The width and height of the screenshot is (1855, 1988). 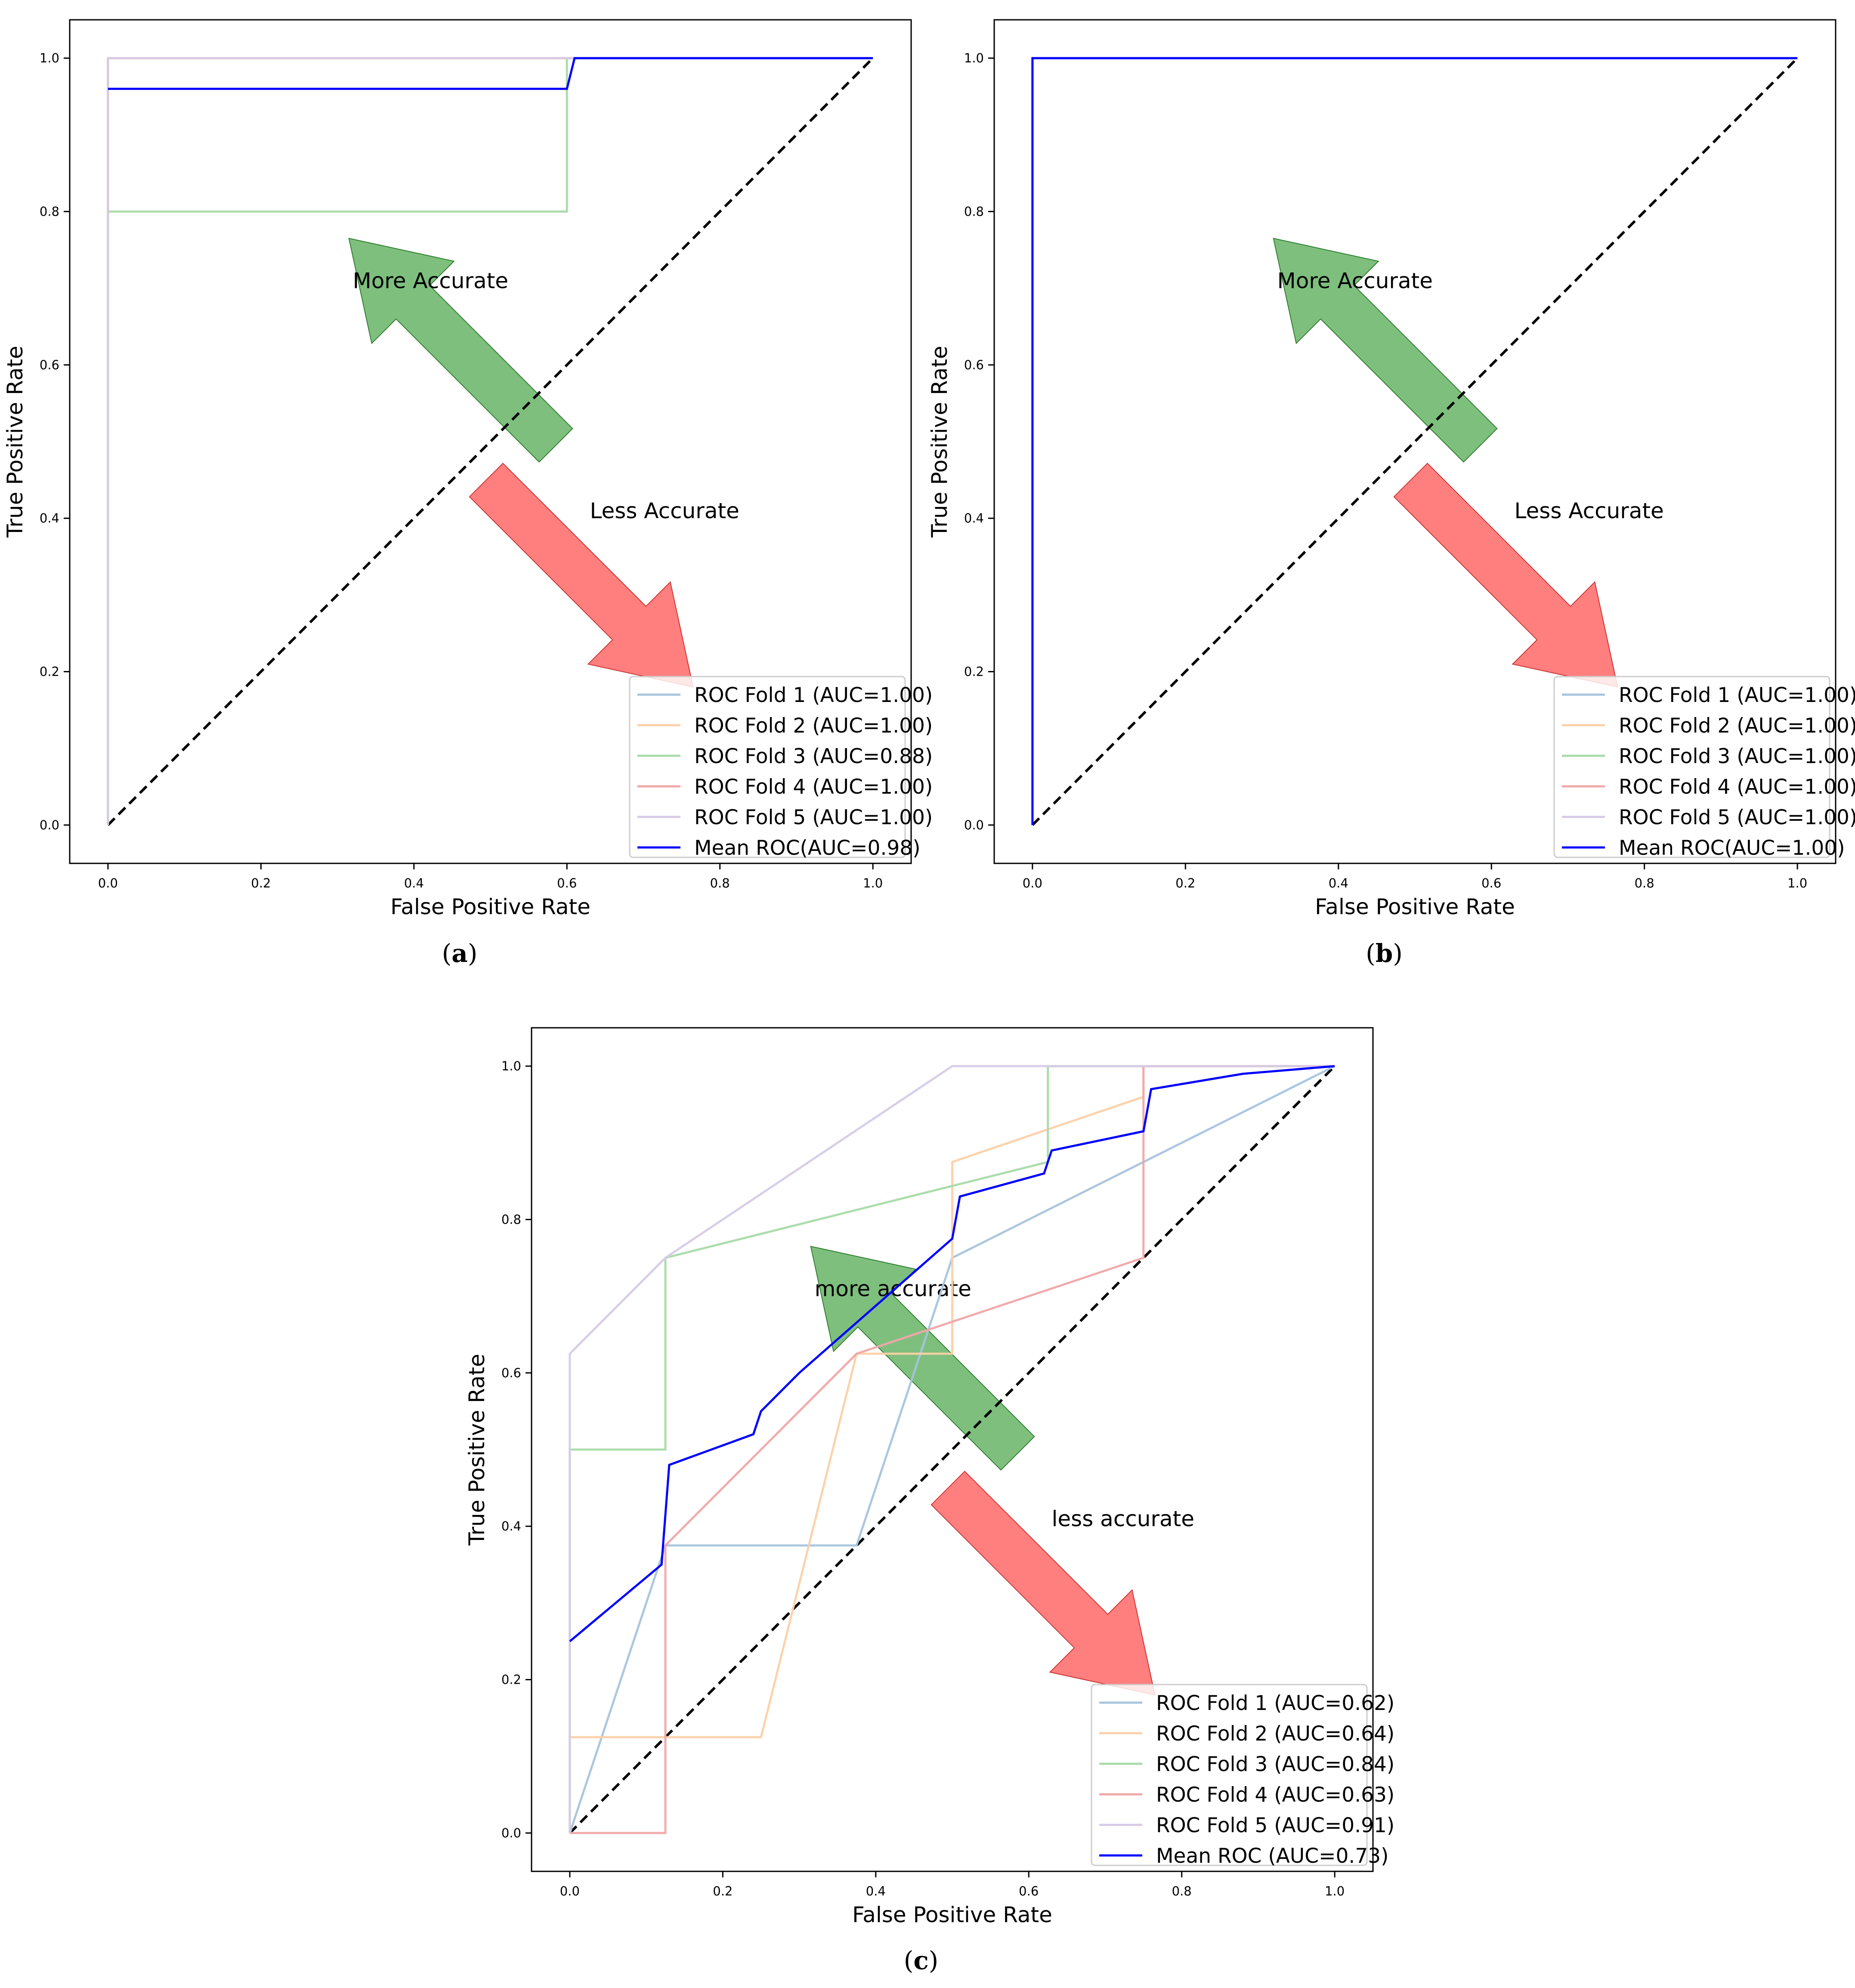 I want to click on legend-entry: ROC Fold 3 (AUC=0.88), so click(x=813, y=756).